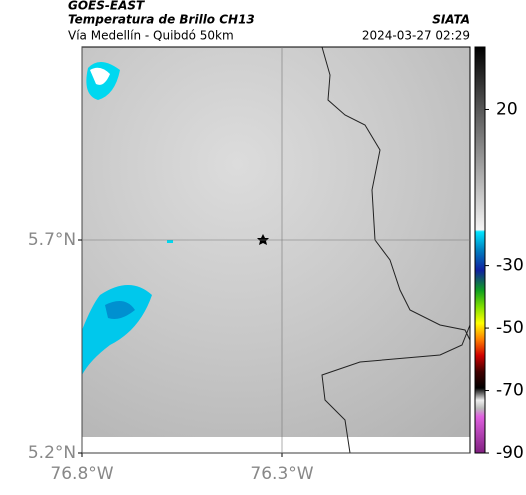 The image size is (526, 495). What do you see at coordinates (510, 266) in the screenshot?
I see `colorbar-tick-label: -30` at bounding box center [510, 266].